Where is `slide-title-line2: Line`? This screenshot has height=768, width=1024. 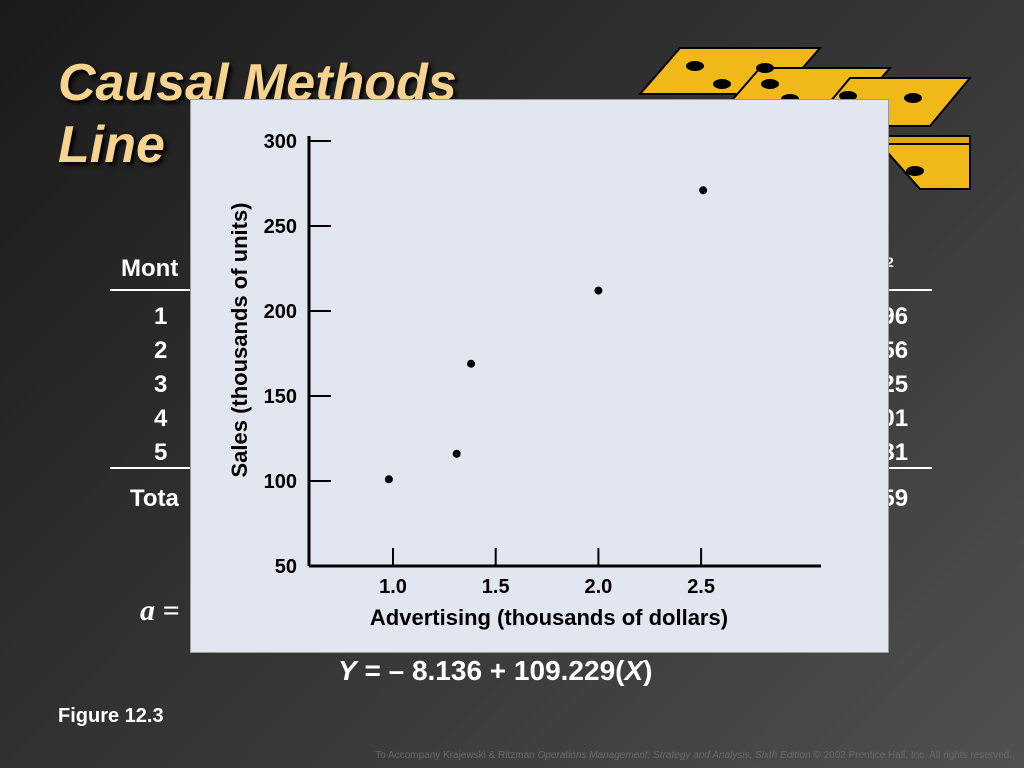
slide-title-line2: Line is located at coordinates (111, 145).